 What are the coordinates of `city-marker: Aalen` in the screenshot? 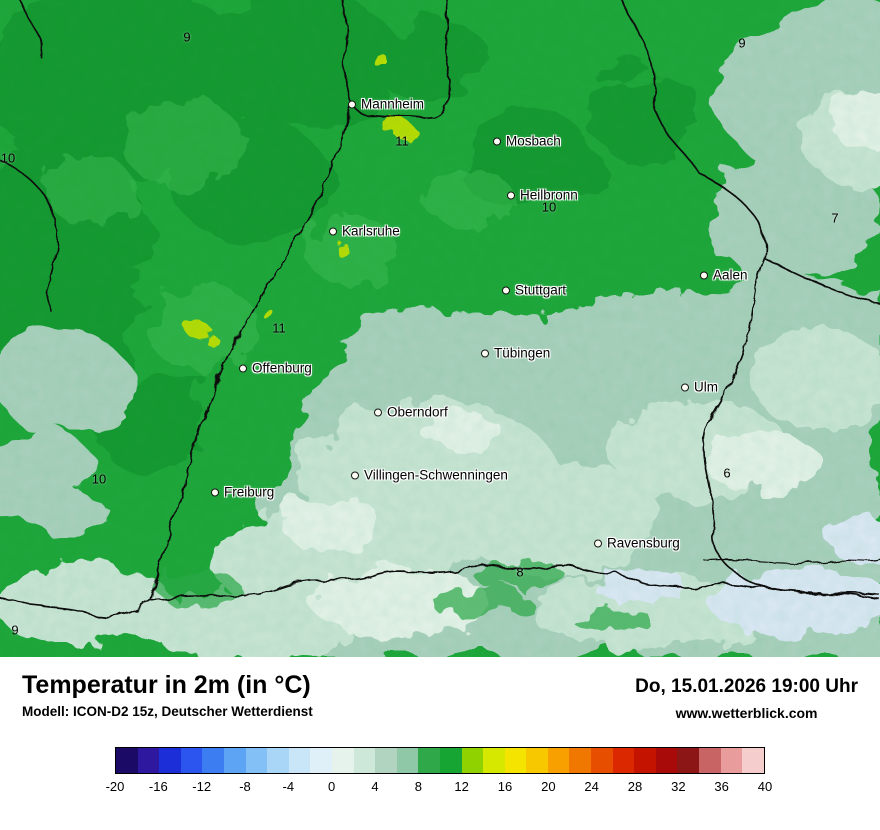 It's located at (724, 275).